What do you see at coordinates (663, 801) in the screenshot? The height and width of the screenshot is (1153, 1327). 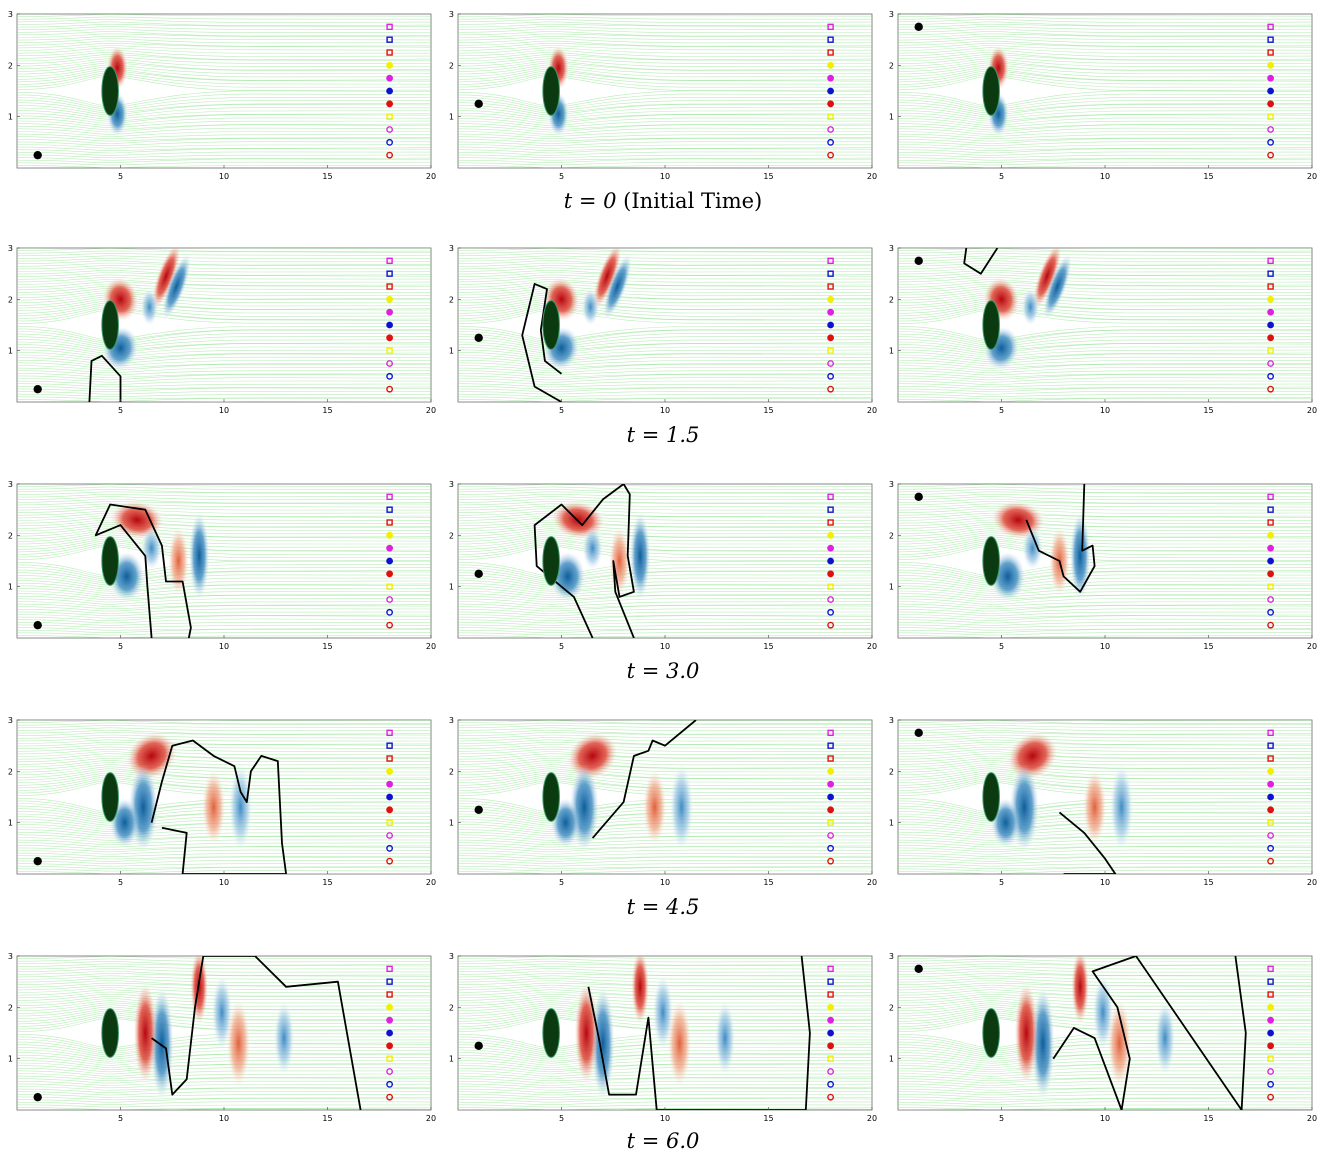 I see `panel-r3-c1: 5 10 15 20 1 2 3` at bounding box center [663, 801].